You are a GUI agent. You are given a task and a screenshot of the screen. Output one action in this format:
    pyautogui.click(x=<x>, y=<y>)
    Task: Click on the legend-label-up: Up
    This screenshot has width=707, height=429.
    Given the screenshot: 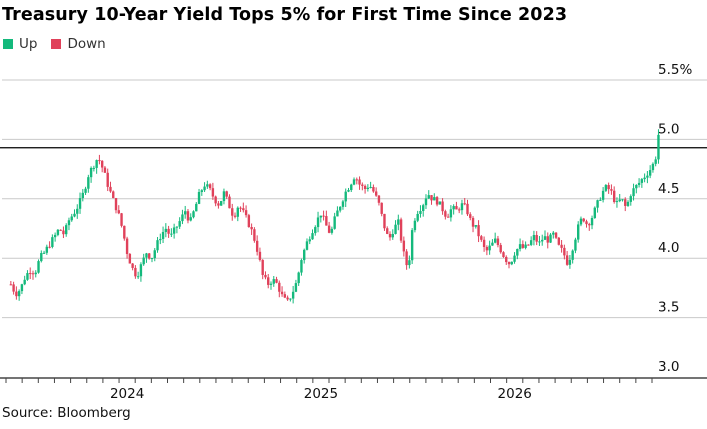 What is the action you would take?
    pyautogui.click(x=28, y=44)
    